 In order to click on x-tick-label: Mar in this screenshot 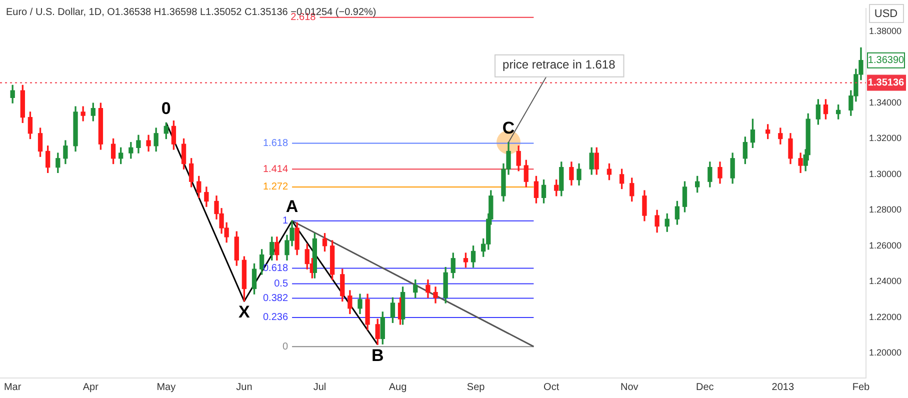, I will do `click(13, 387)`.